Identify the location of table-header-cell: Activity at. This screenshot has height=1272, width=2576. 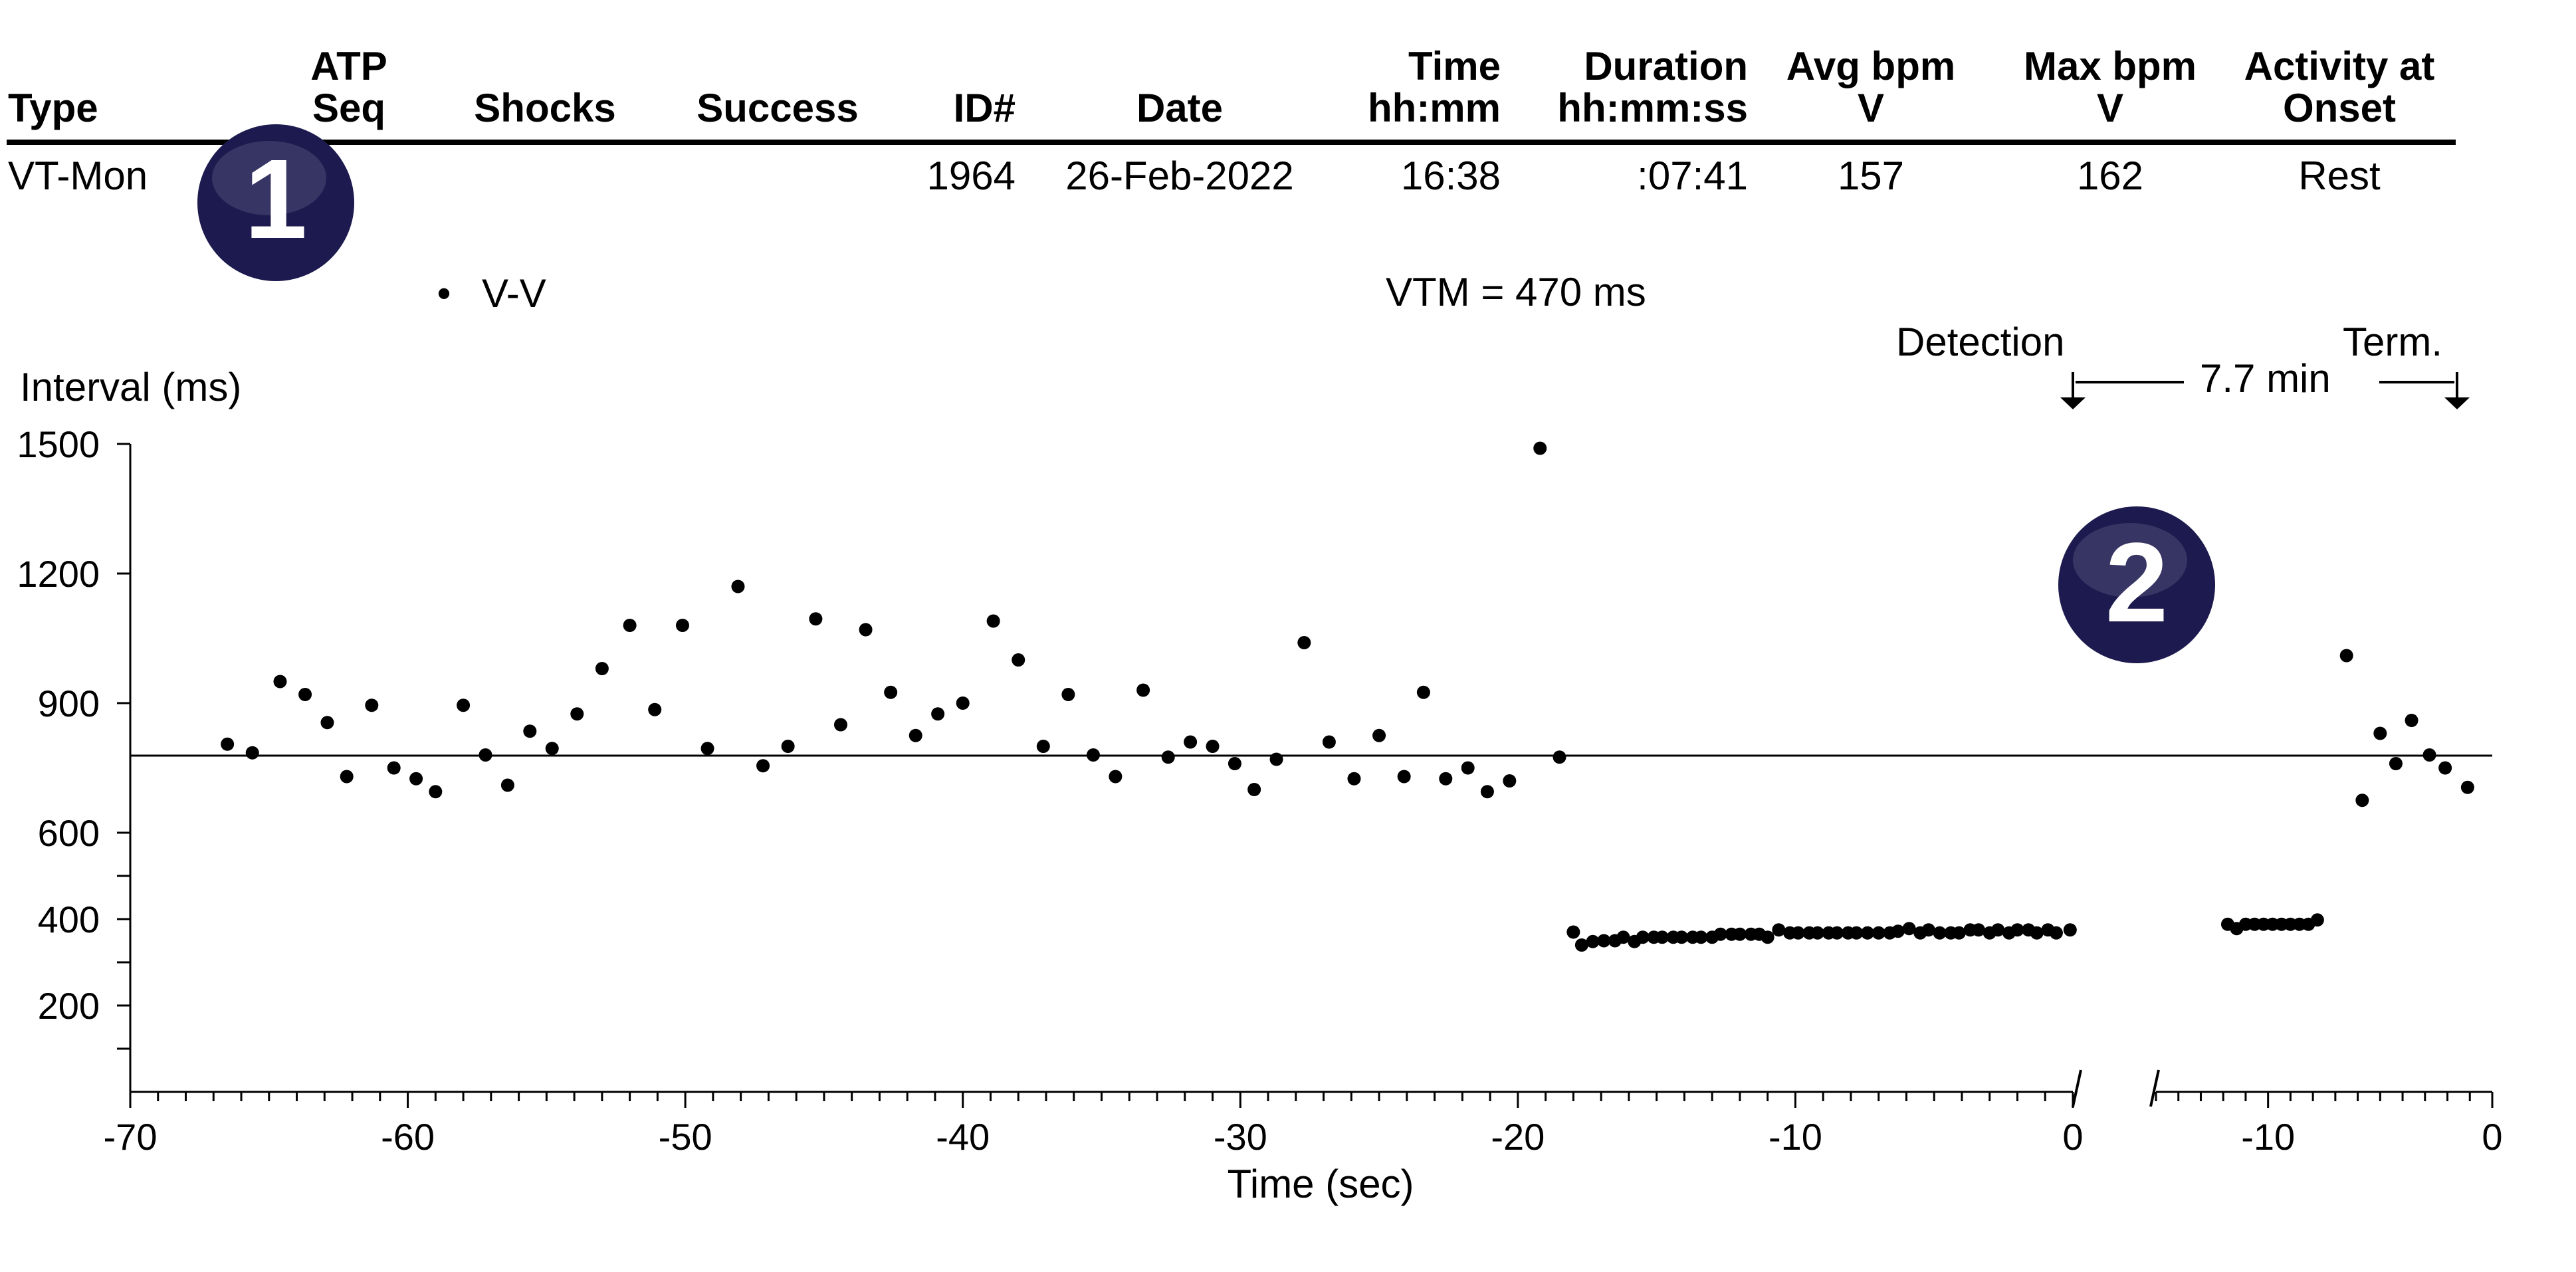
(2339, 66).